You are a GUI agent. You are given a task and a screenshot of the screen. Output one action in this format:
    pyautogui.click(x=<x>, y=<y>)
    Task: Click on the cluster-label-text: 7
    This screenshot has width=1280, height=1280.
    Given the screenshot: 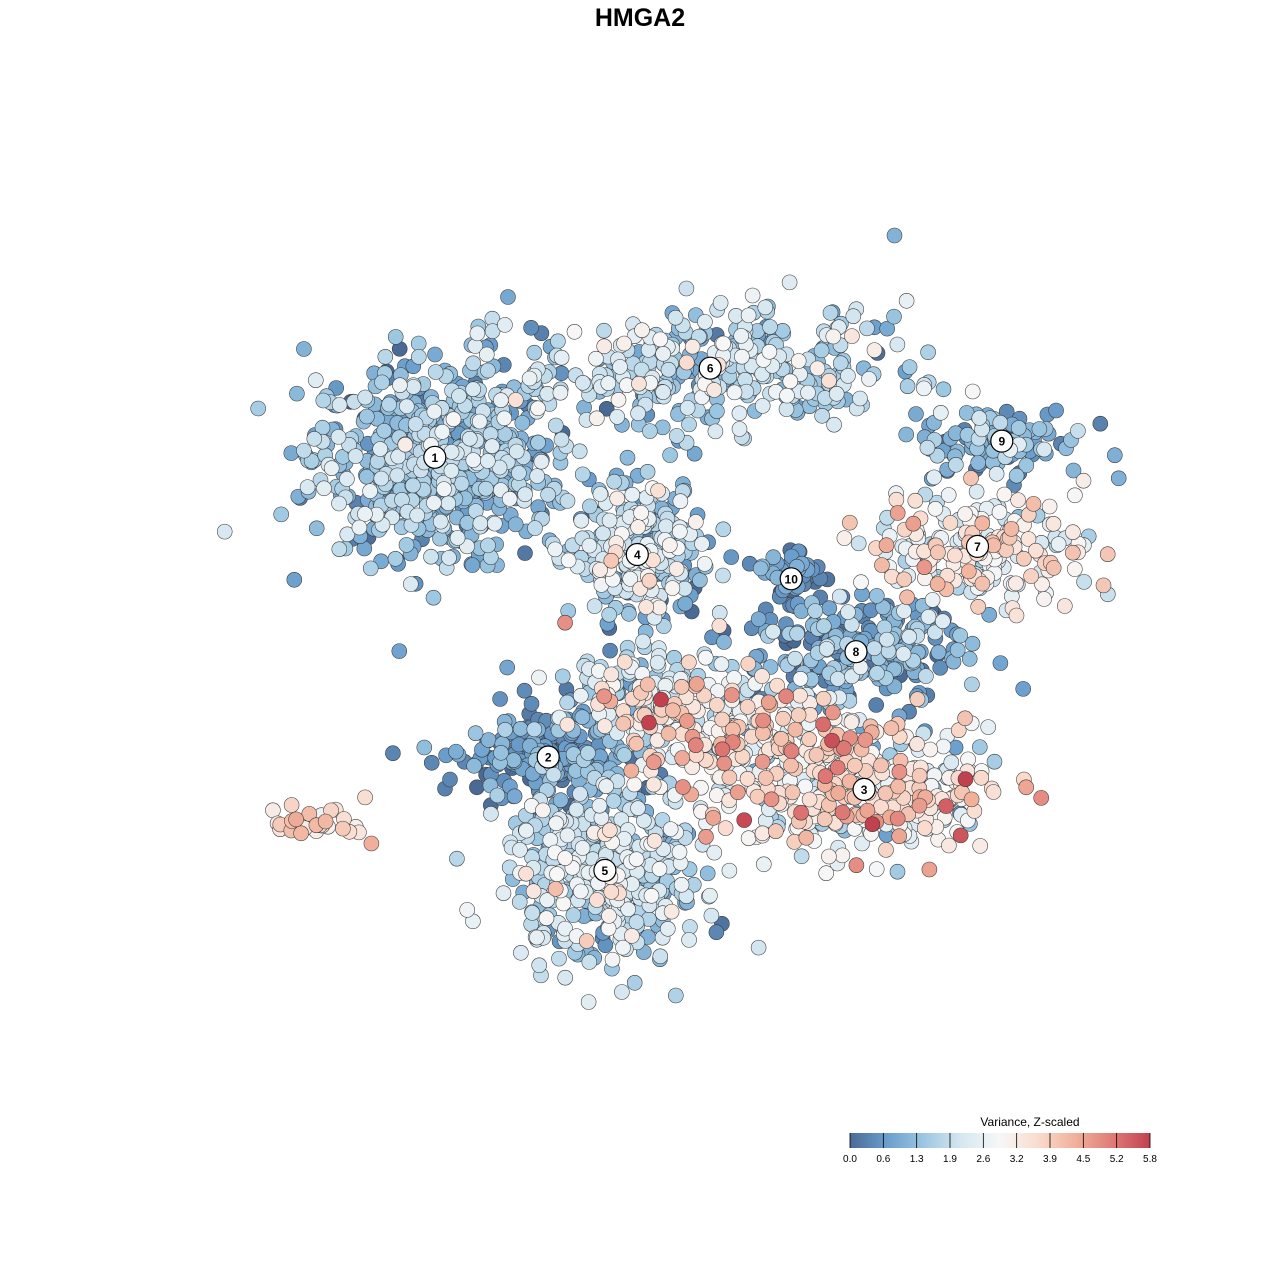 What is the action you would take?
    pyautogui.click(x=977, y=547)
    